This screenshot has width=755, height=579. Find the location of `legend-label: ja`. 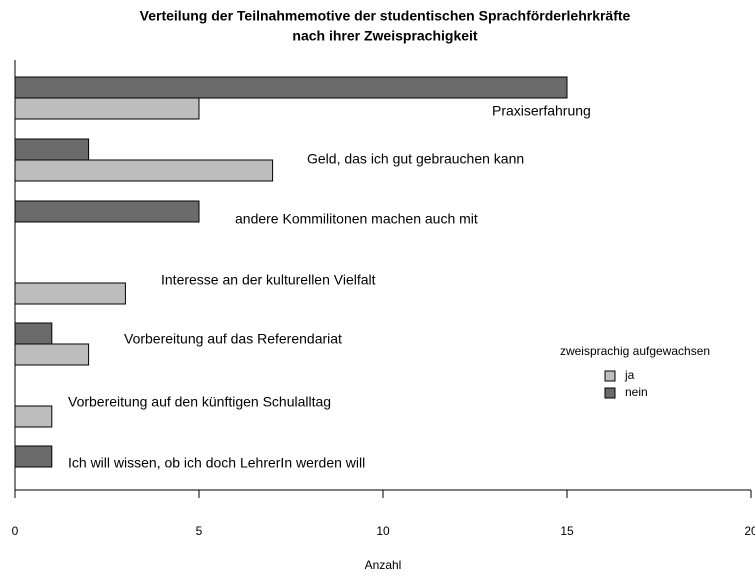

legend-label: ja is located at coordinates (629, 375).